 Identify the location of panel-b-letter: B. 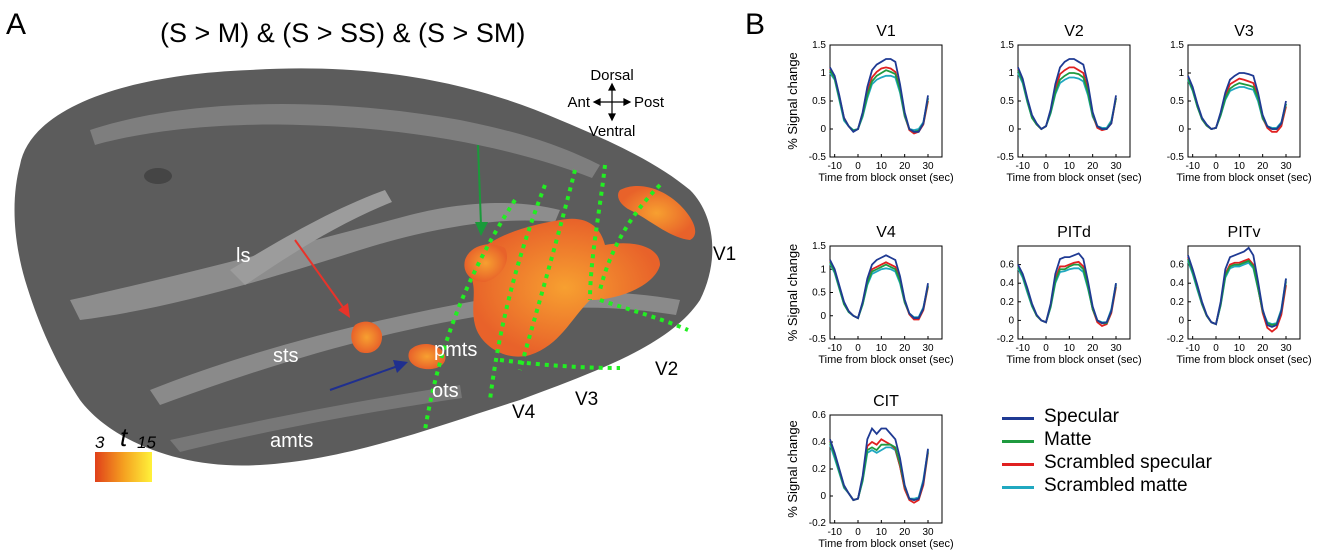
(755, 24).